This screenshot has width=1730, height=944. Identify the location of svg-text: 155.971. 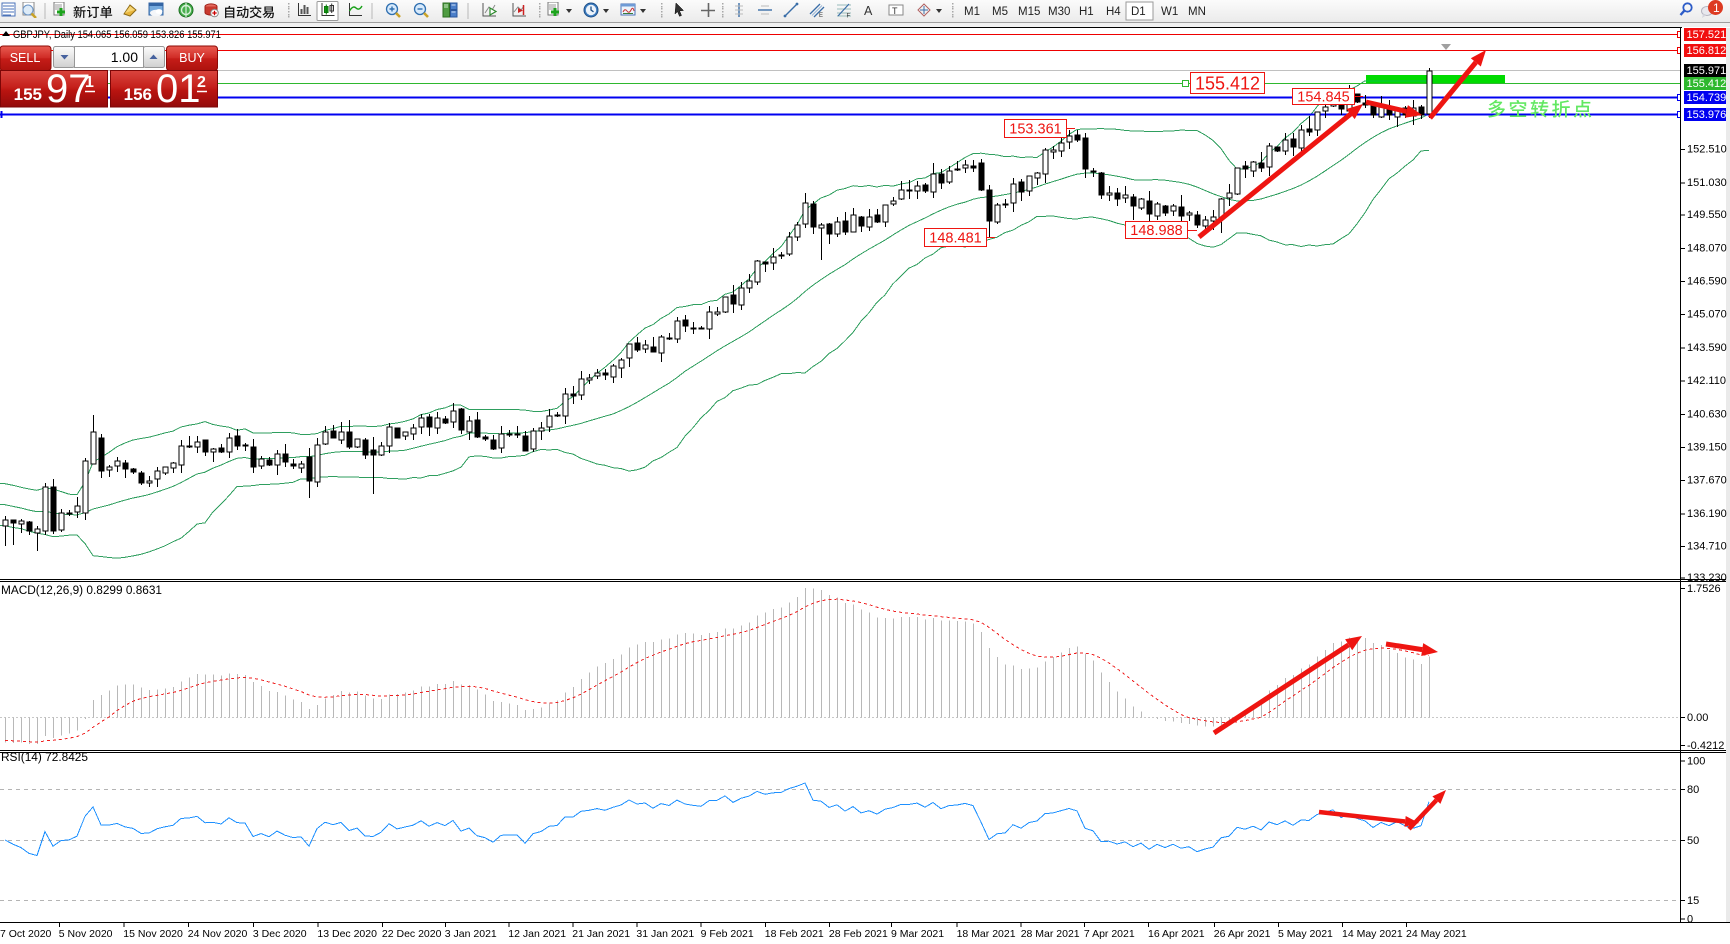
(1707, 71).